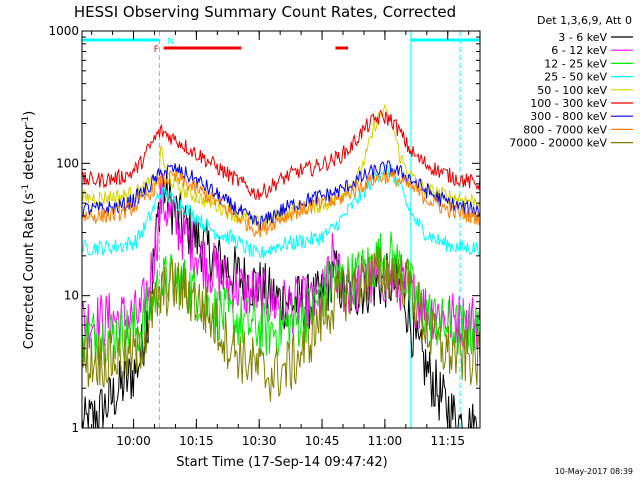  I want to click on x-tick-label: 10:30, so click(259, 441).